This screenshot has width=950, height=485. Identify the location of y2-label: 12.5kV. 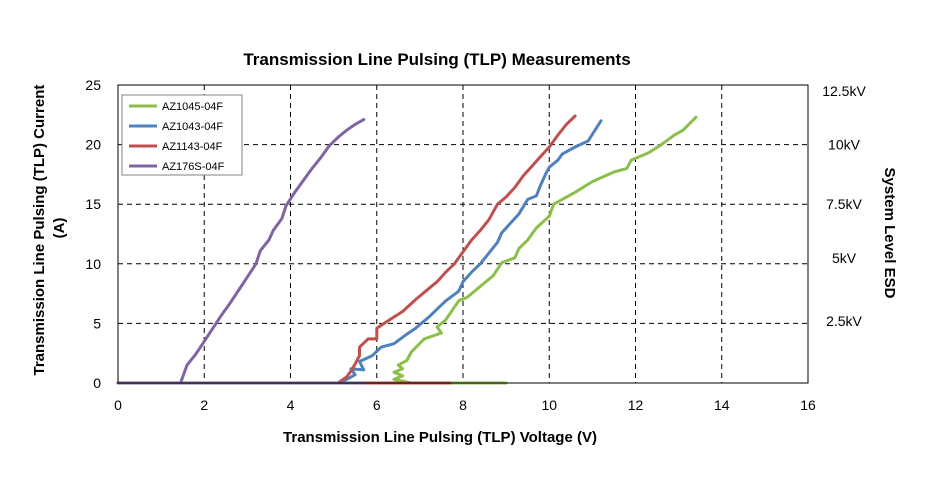
(844, 91).